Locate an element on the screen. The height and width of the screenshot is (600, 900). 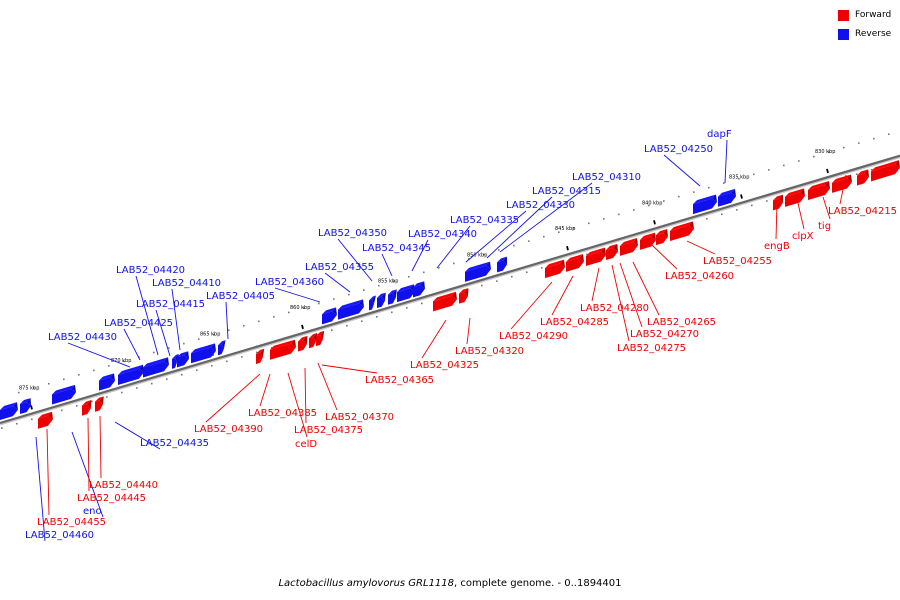
gene-label: LAB52_04345 is located at coordinates (396, 248).